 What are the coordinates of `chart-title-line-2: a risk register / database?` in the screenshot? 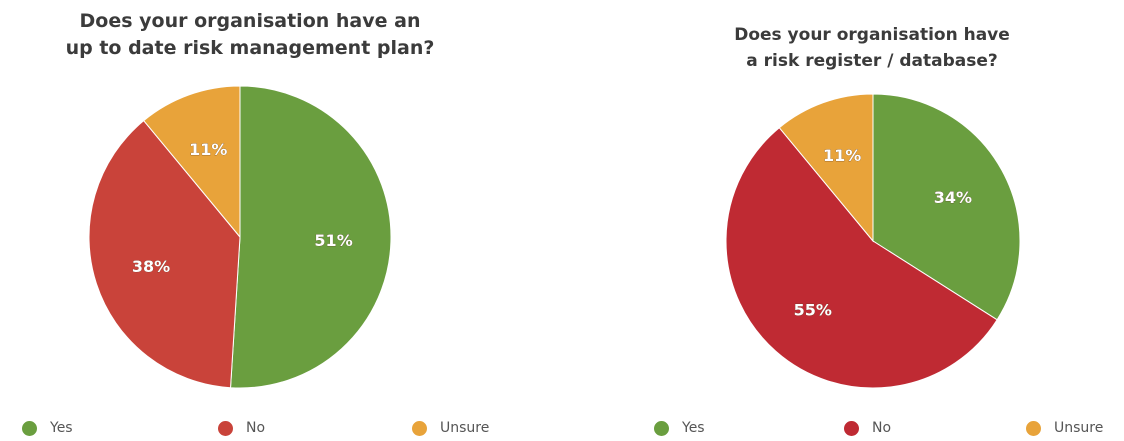 It's located at (872, 61).